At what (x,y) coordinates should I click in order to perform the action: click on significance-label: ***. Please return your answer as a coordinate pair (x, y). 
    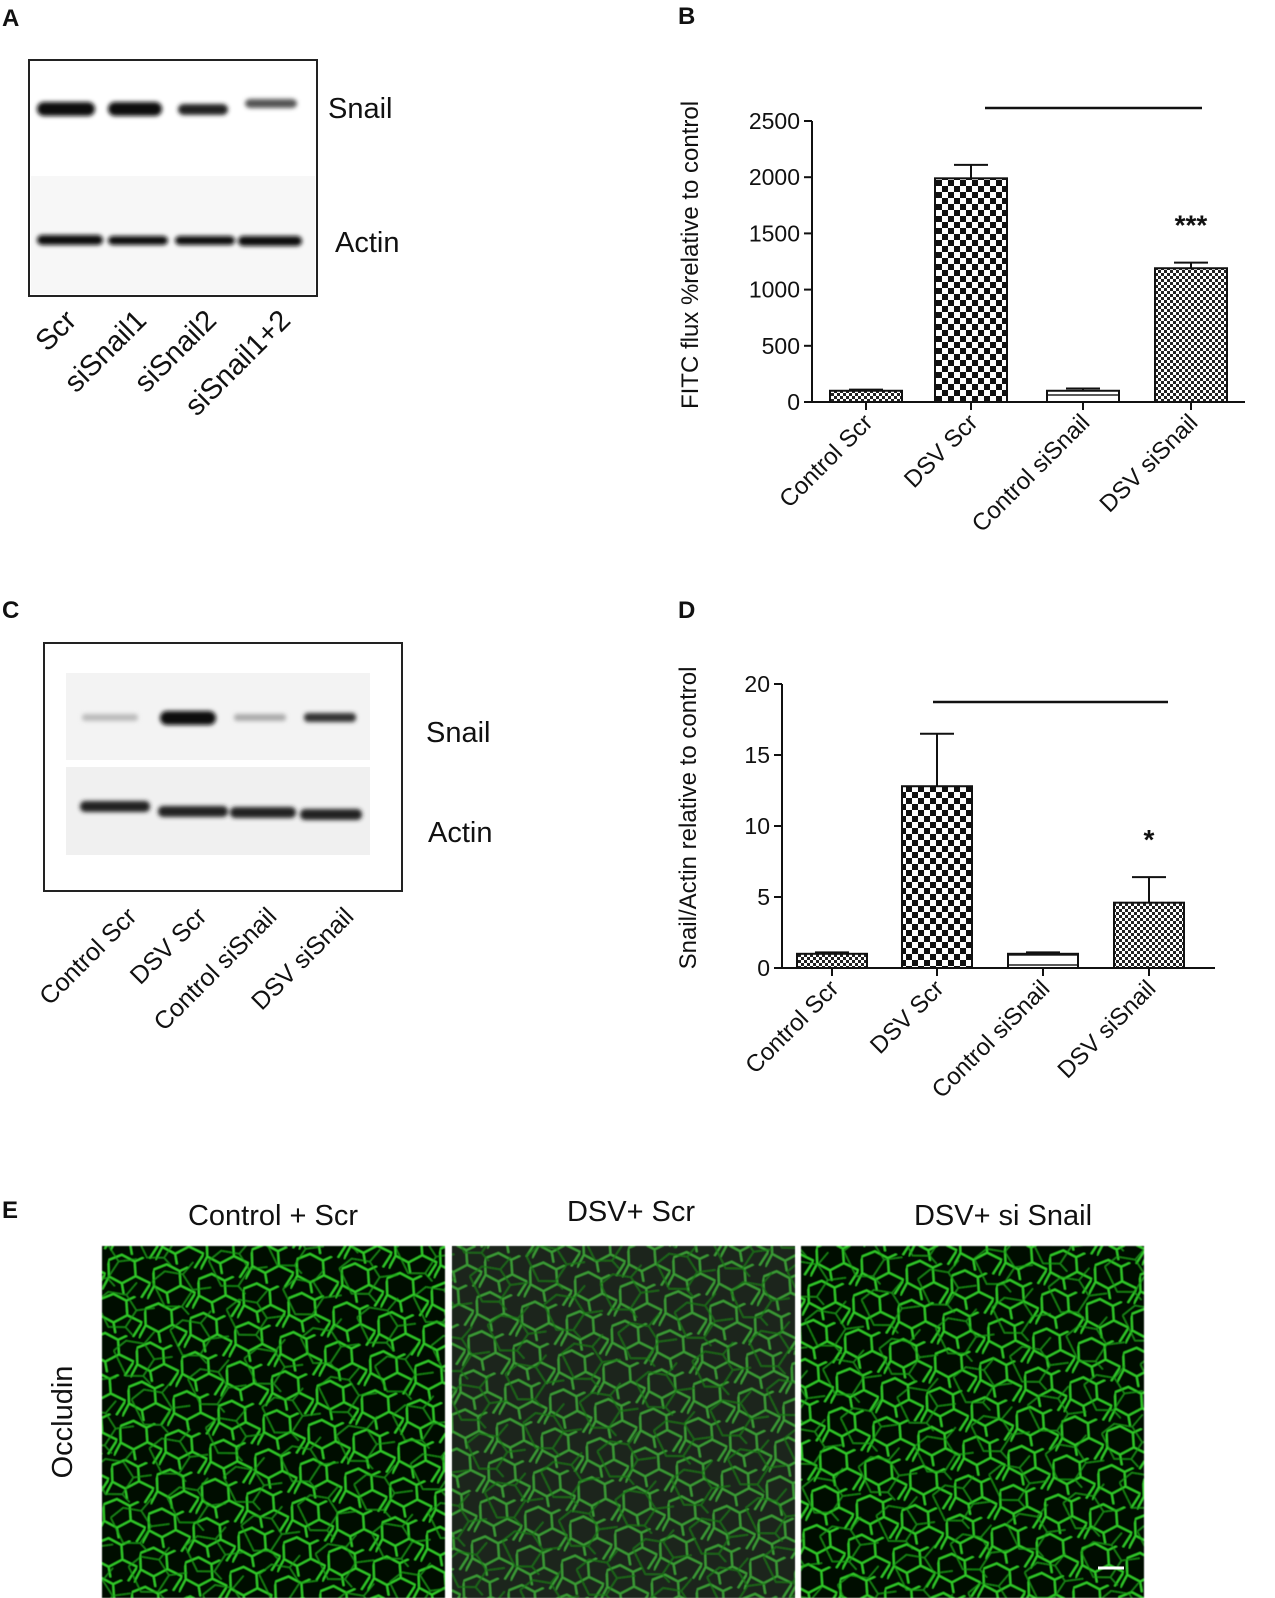
    Looking at the image, I should click on (1191, 225).